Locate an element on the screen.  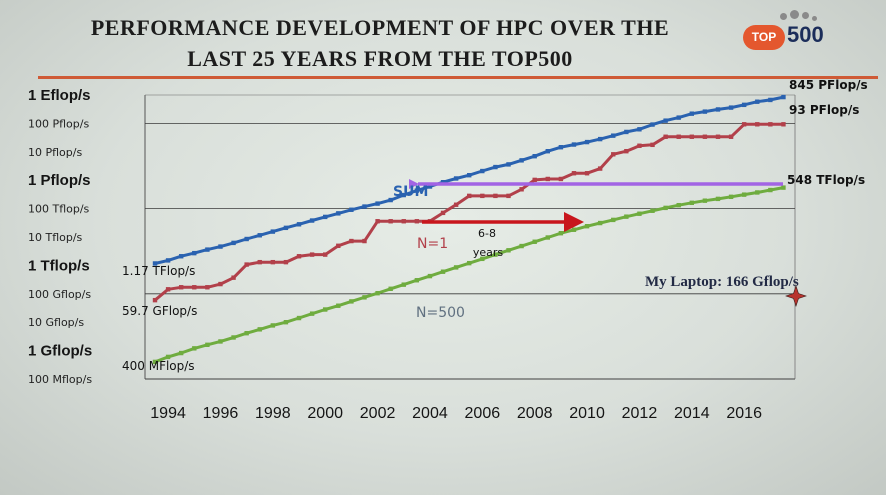
n500-start-label: 400 MFlop/s is located at coordinates (158, 366).